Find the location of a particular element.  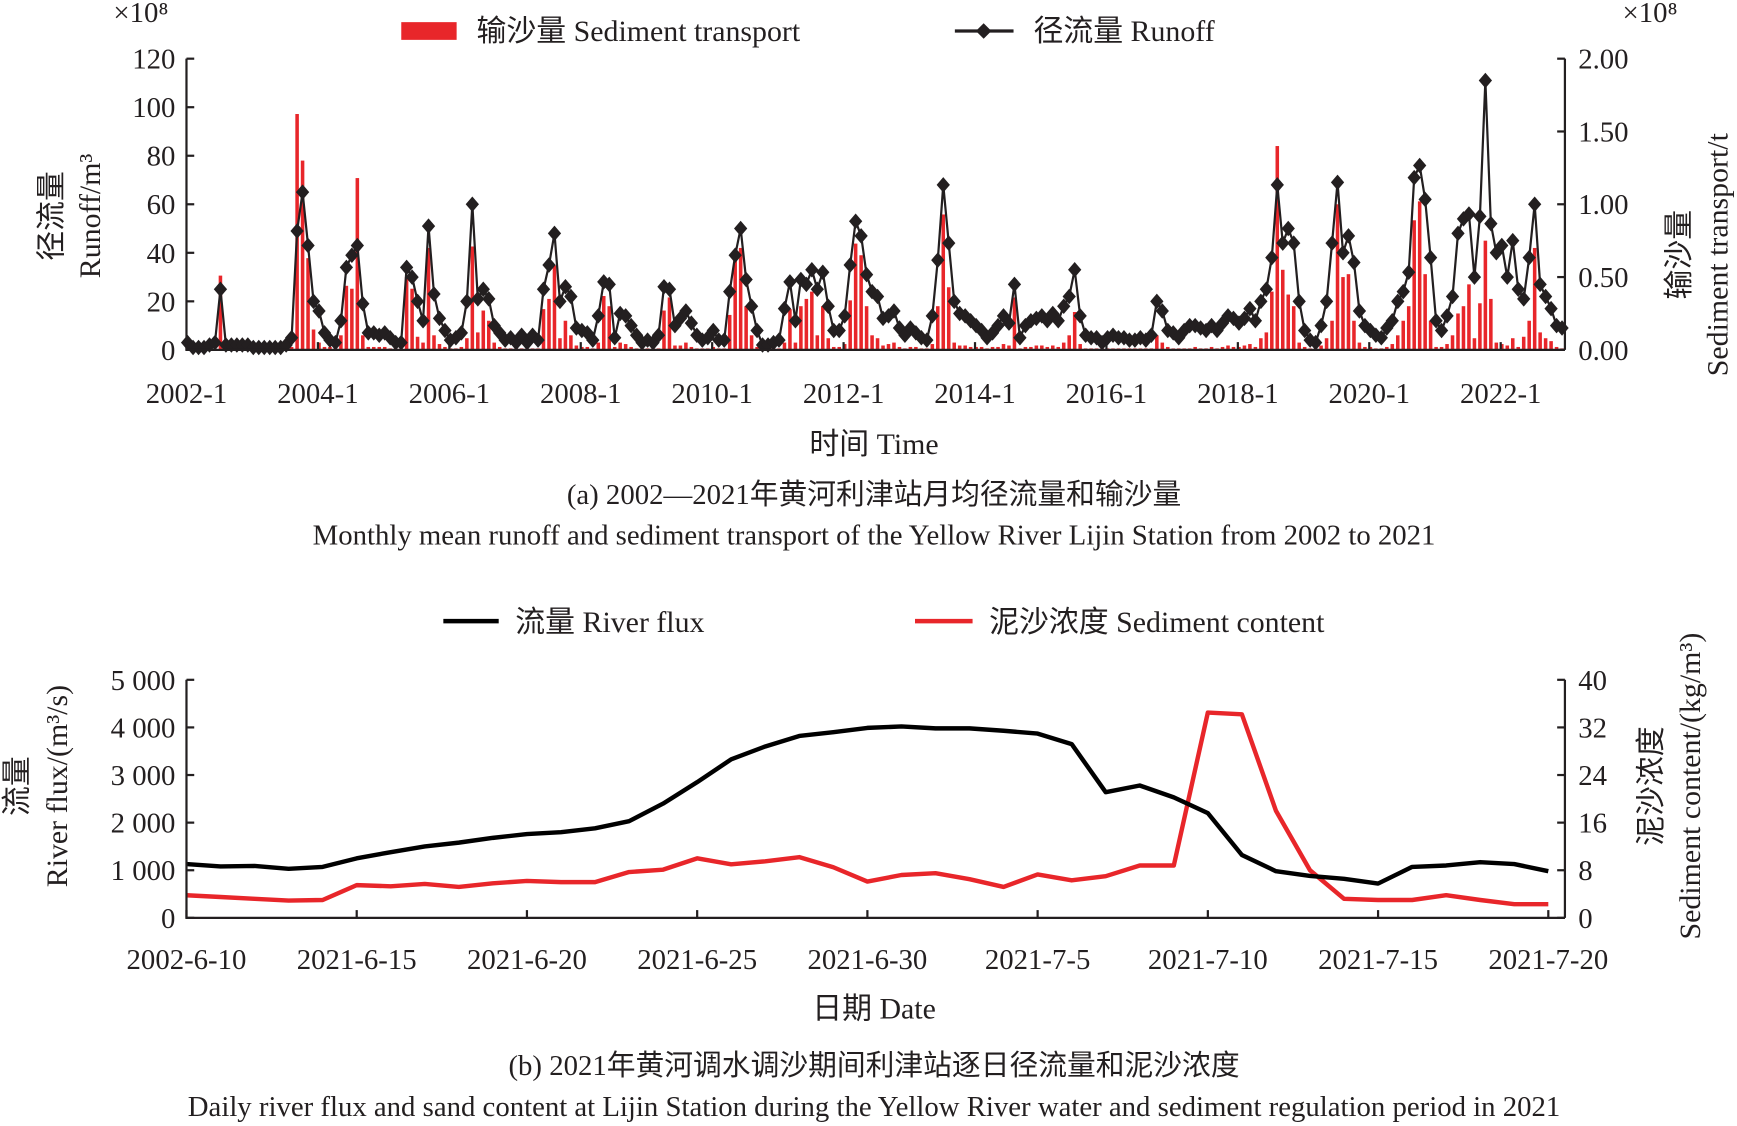

y2-label-cn: 输沙量 is located at coordinates (1679, 255).